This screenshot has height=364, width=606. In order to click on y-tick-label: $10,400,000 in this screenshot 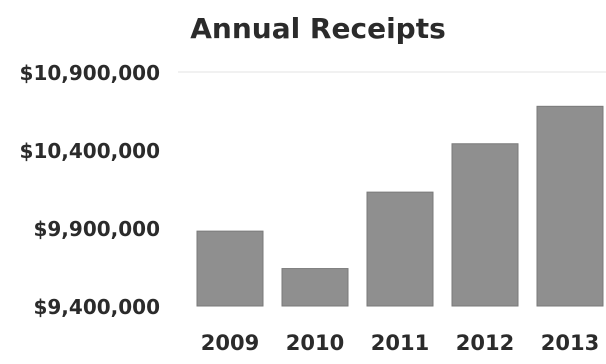, I will do `click(90, 151)`.